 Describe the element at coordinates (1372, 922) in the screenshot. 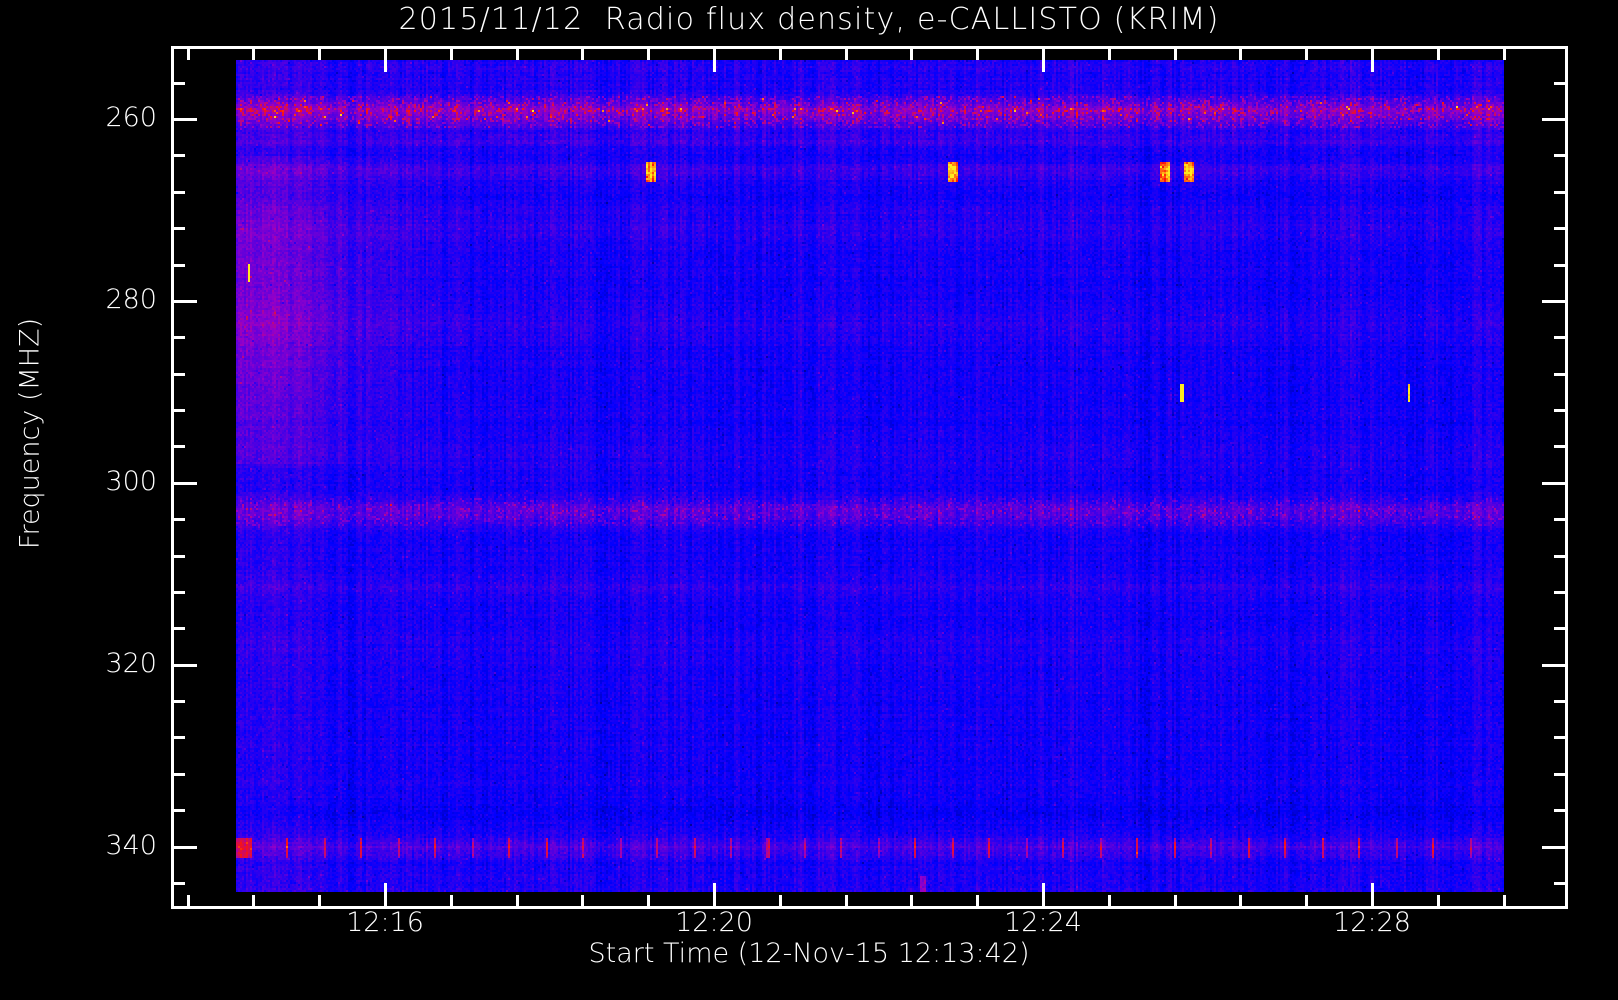

I see `x-tick-label: 12:28` at that location.